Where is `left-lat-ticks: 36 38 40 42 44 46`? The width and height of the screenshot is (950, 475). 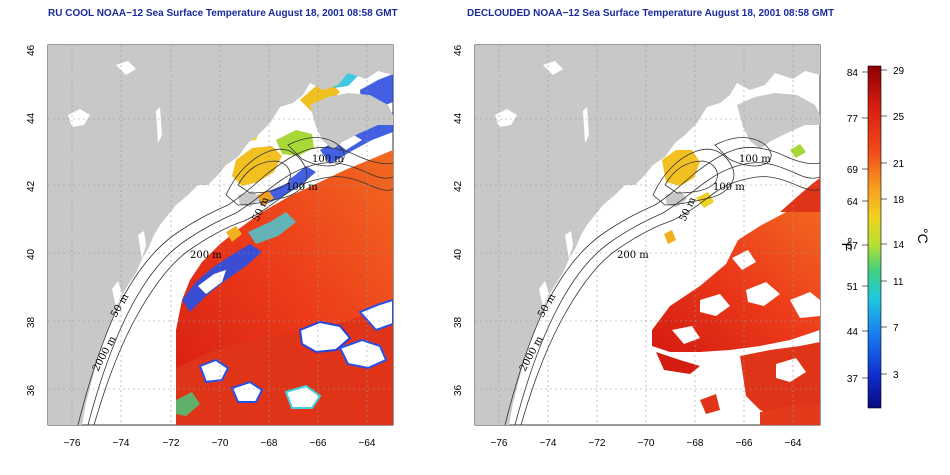 left-lat-ticks: 36 38 40 42 44 46 is located at coordinates (31, 220).